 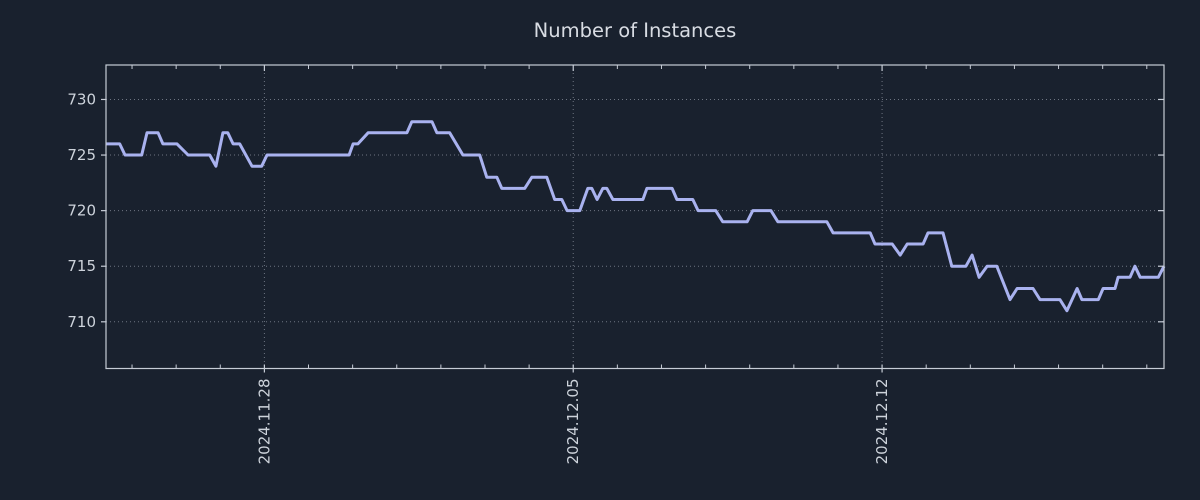 I want to click on y-tick-label: 730, so click(x=81, y=99).